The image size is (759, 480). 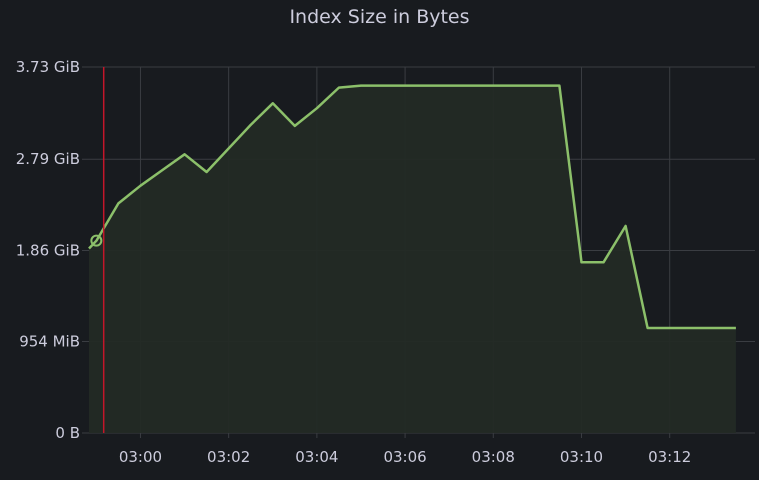 I want to click on x-tick-label: 03:02, so click(x=228, y=457).